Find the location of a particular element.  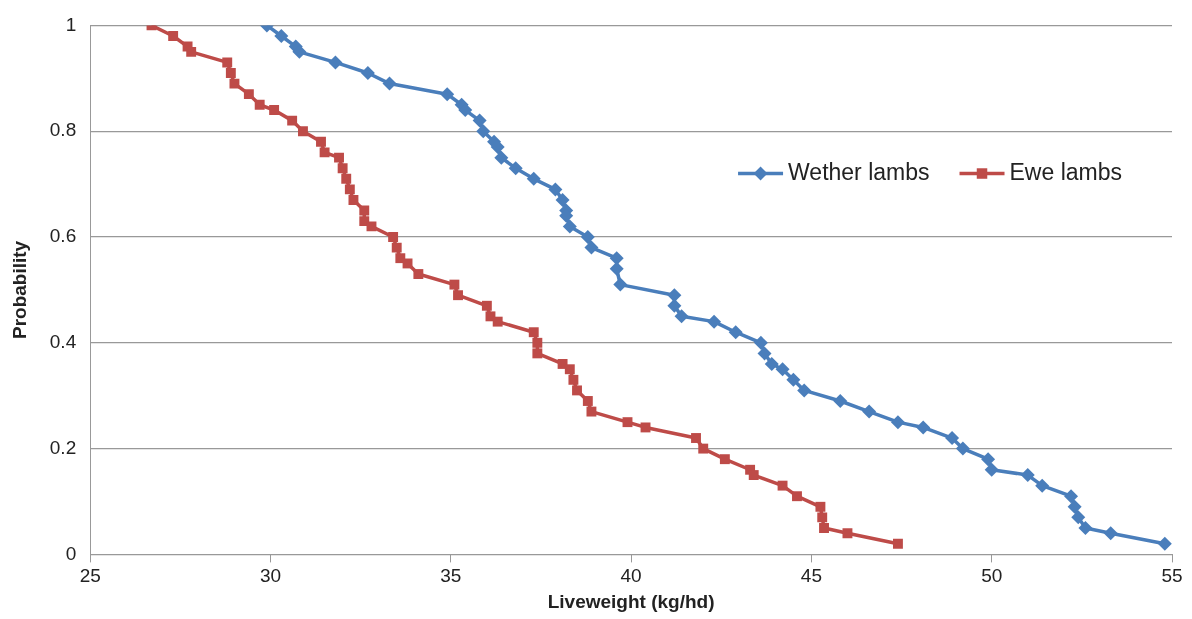

y-tick-label: 1 is located at coordinates (71, 24).